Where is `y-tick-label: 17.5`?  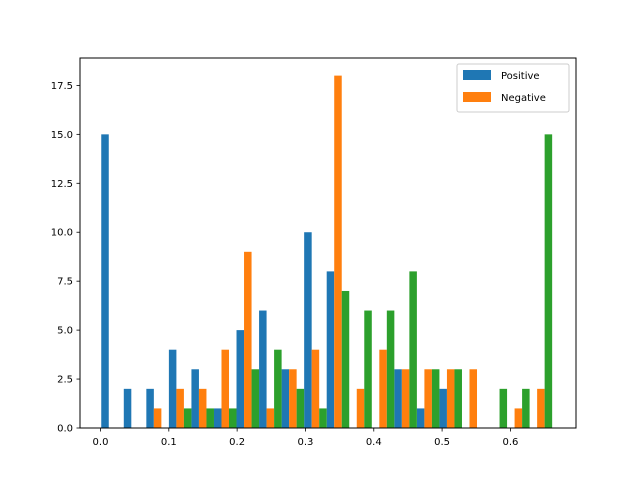 y-tick-label: 17.5 is located at coordinates (62, 86).